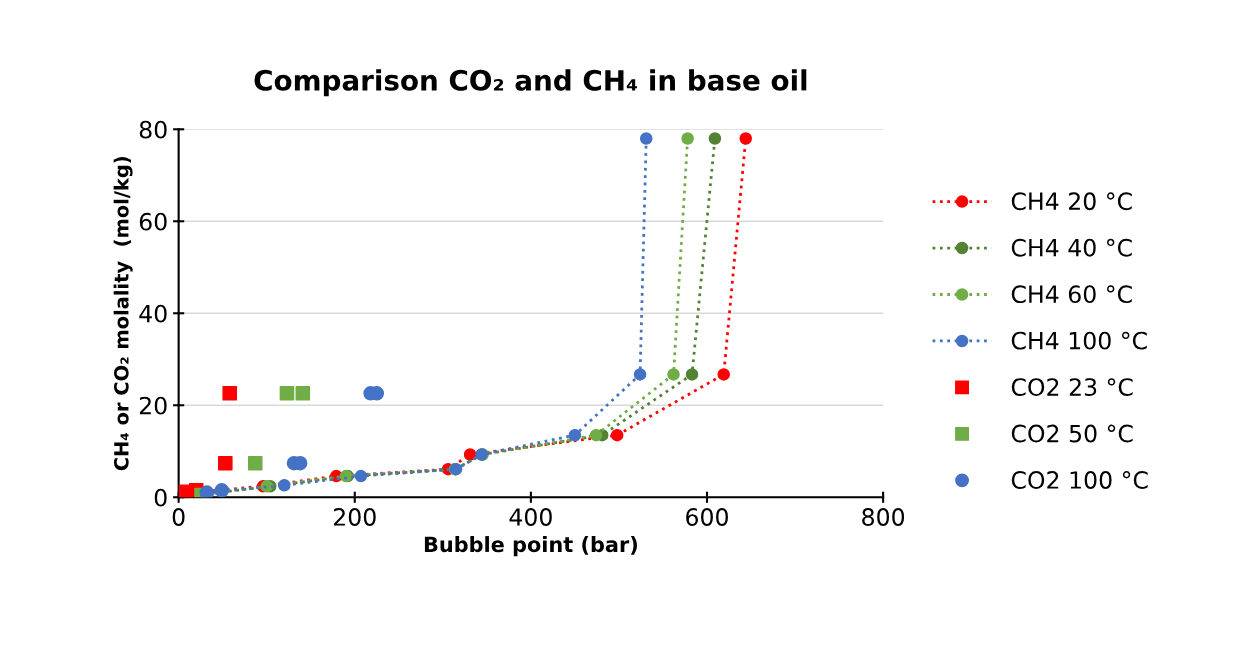  What do you see at coordinates (1072, 433) in the screenshot?
I see `legend-label: CO2 50 °C` at bounding box center [1072, 433].